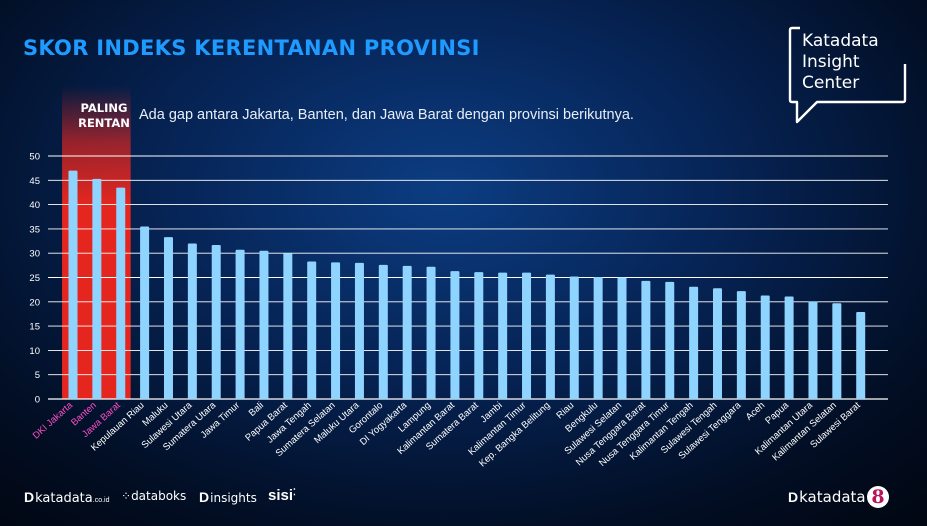 Image resolution: width=927 pixels, height=526 pixels. Describe the element at coordinates (256, 409) in the screenshot. I see `x-tick-label: Bali` at that location.